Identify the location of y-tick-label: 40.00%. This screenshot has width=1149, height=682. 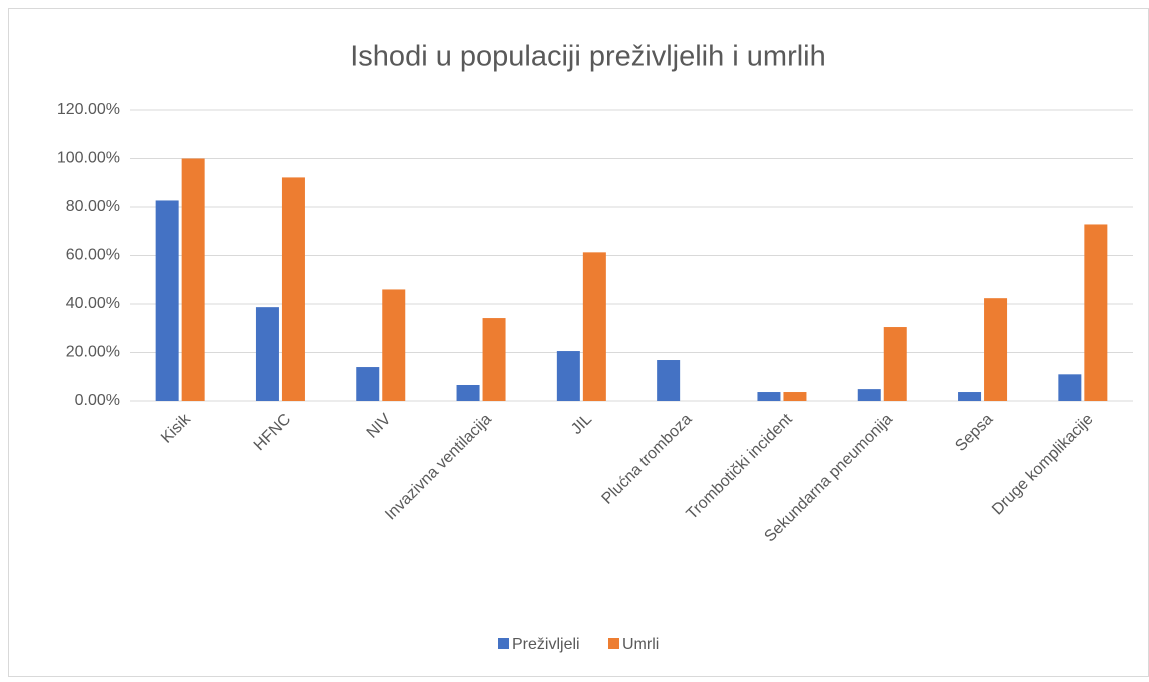
(93, 303).